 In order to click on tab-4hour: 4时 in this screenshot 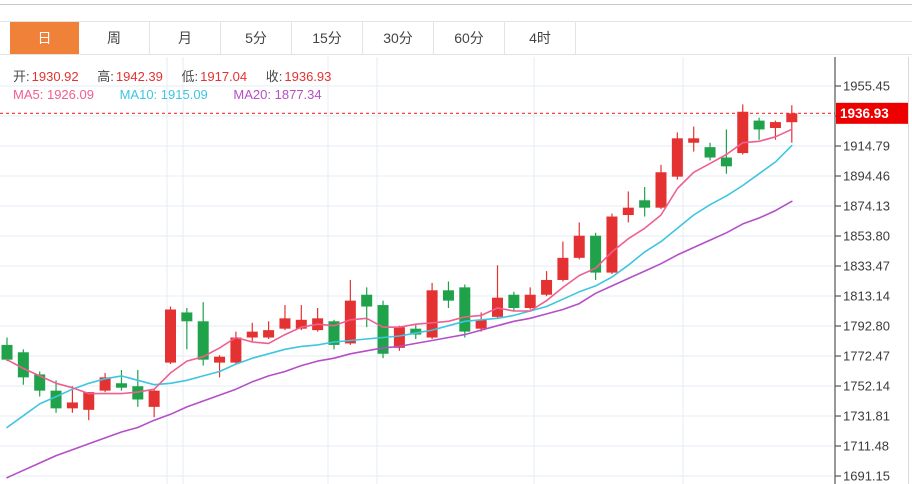, I will do `click(540, 38)`.